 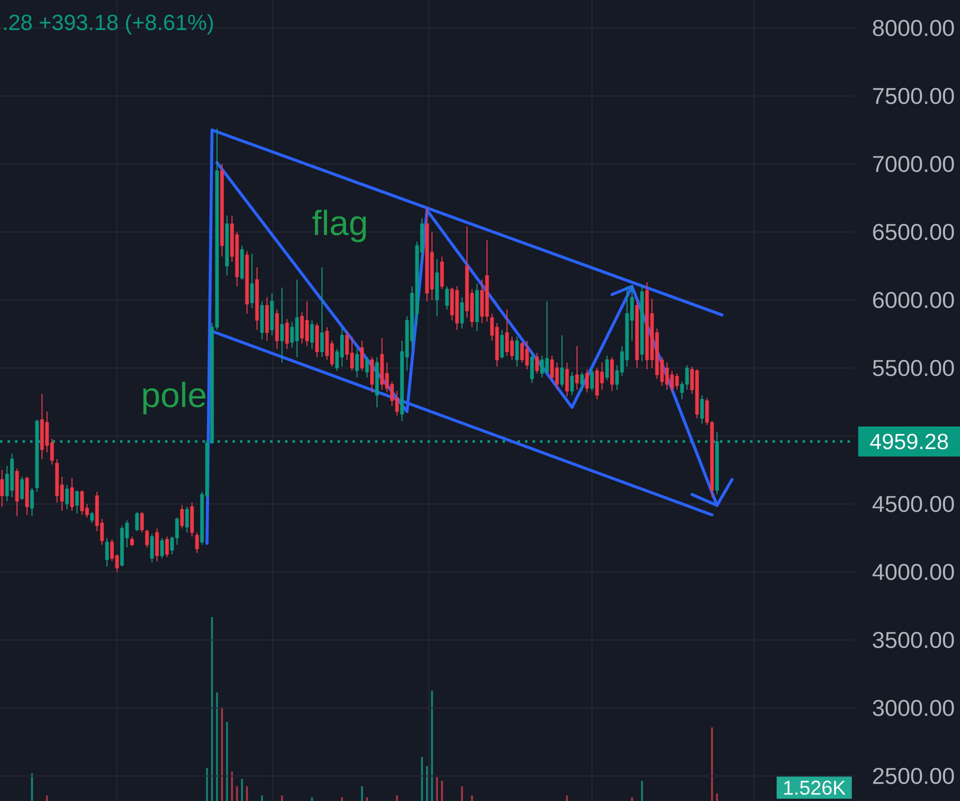 I want to click on y-tick-label: 4500.00, so click(x=913, y=504).